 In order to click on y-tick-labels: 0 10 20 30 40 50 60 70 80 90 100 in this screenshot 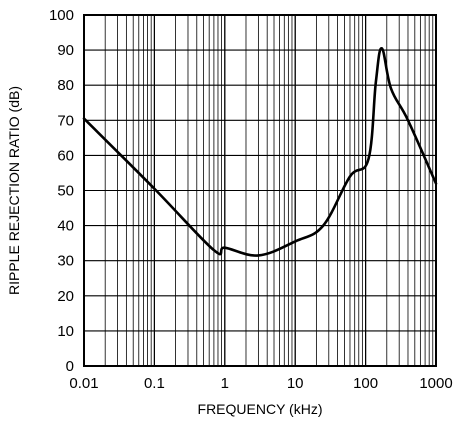, I will do `click(61, 191)`.